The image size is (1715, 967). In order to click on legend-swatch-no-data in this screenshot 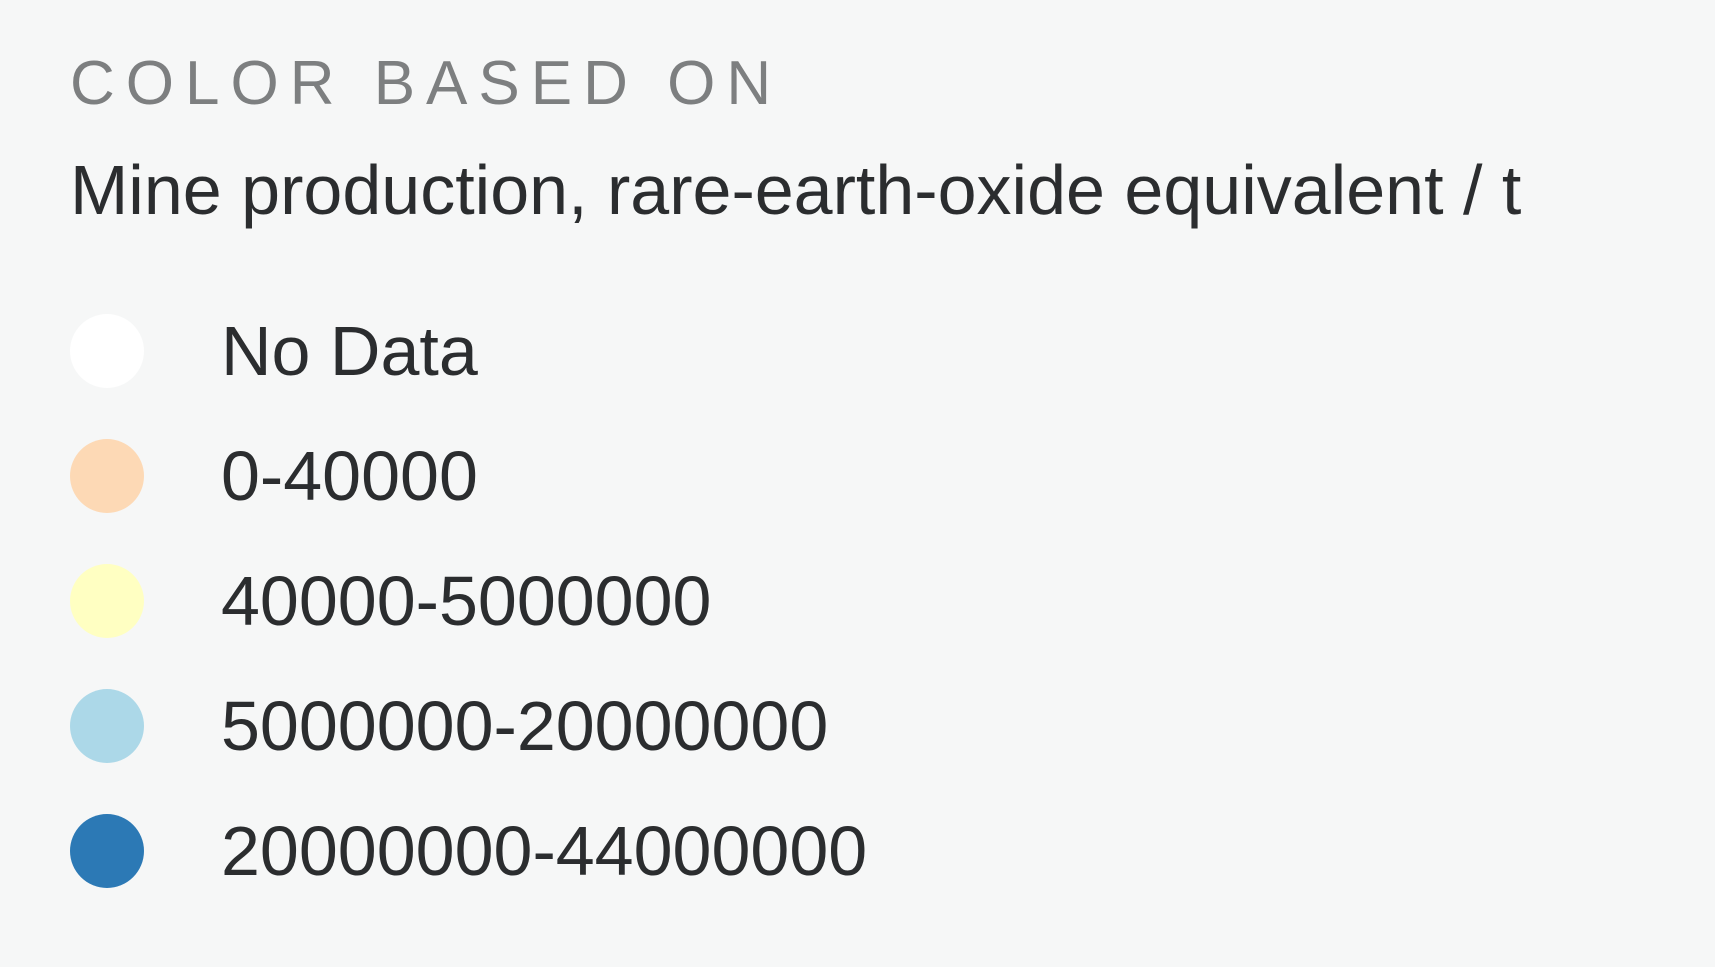, I will do `click(107, 350)`.